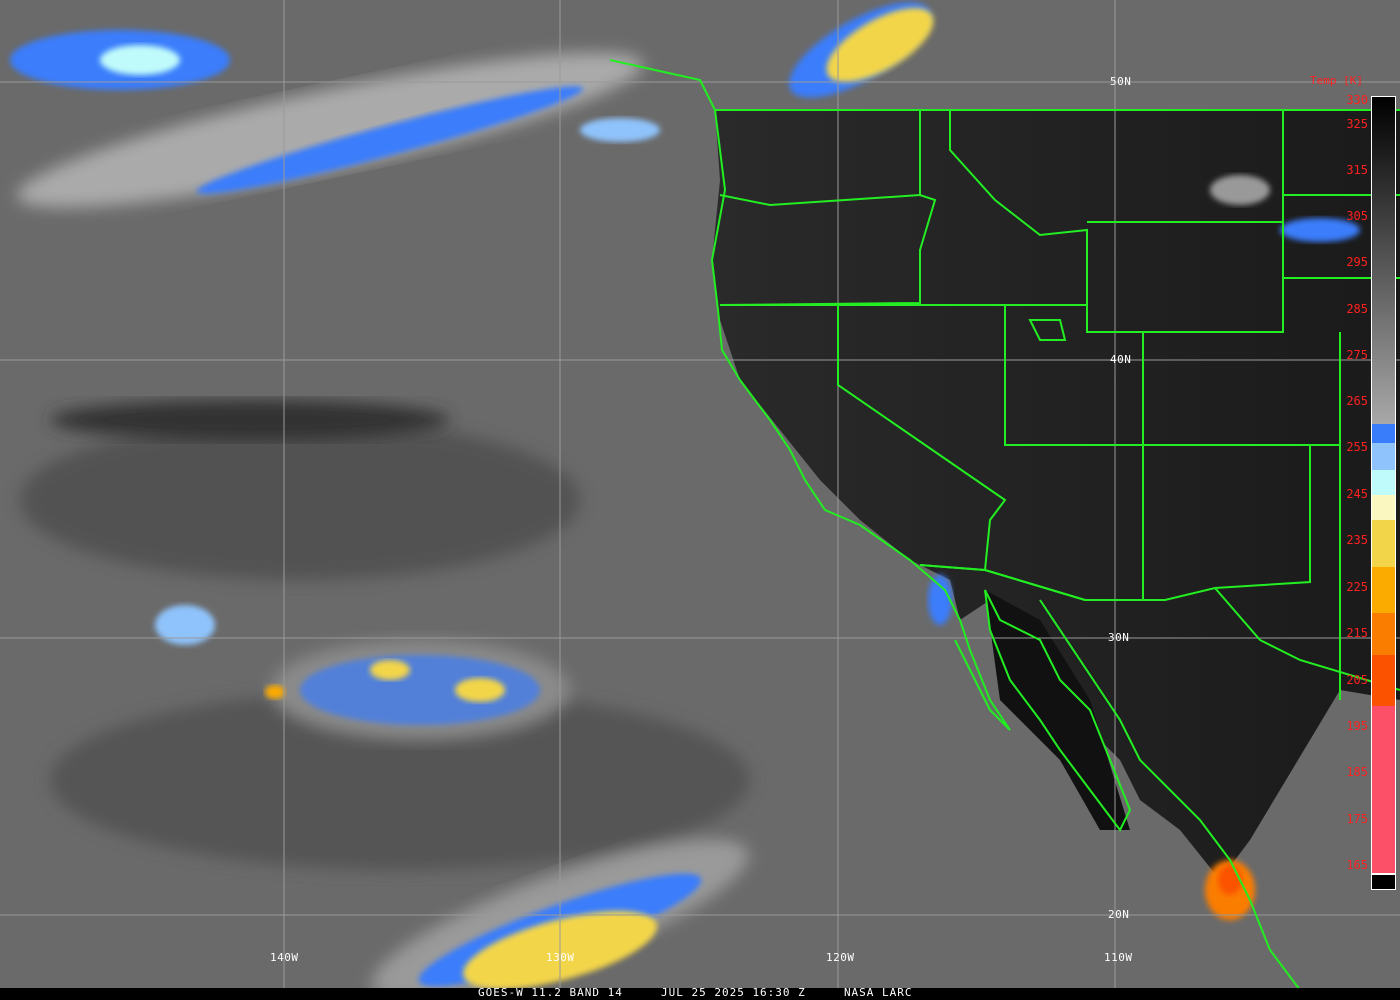  I want to click on colorbar-tick: 245, so click(1357, 494).